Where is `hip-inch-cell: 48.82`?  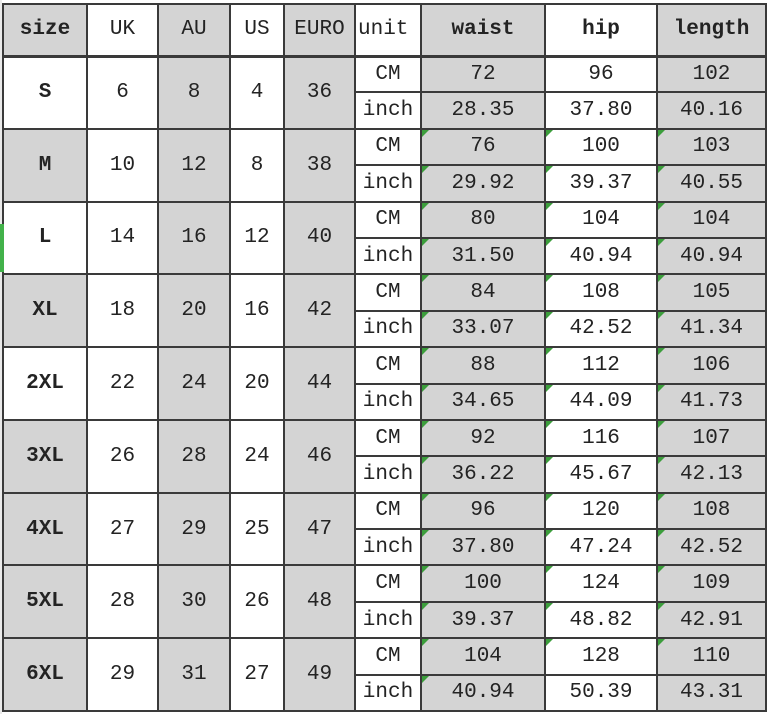
hip-inch-cell: 48.82 is located at coordinates (601, 620).